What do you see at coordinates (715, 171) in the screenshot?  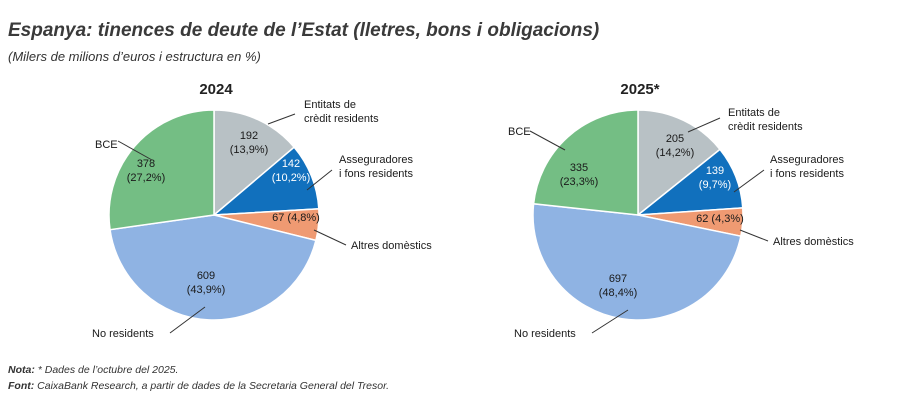 I see `value-label: 139` at bounding box center [715, 171].